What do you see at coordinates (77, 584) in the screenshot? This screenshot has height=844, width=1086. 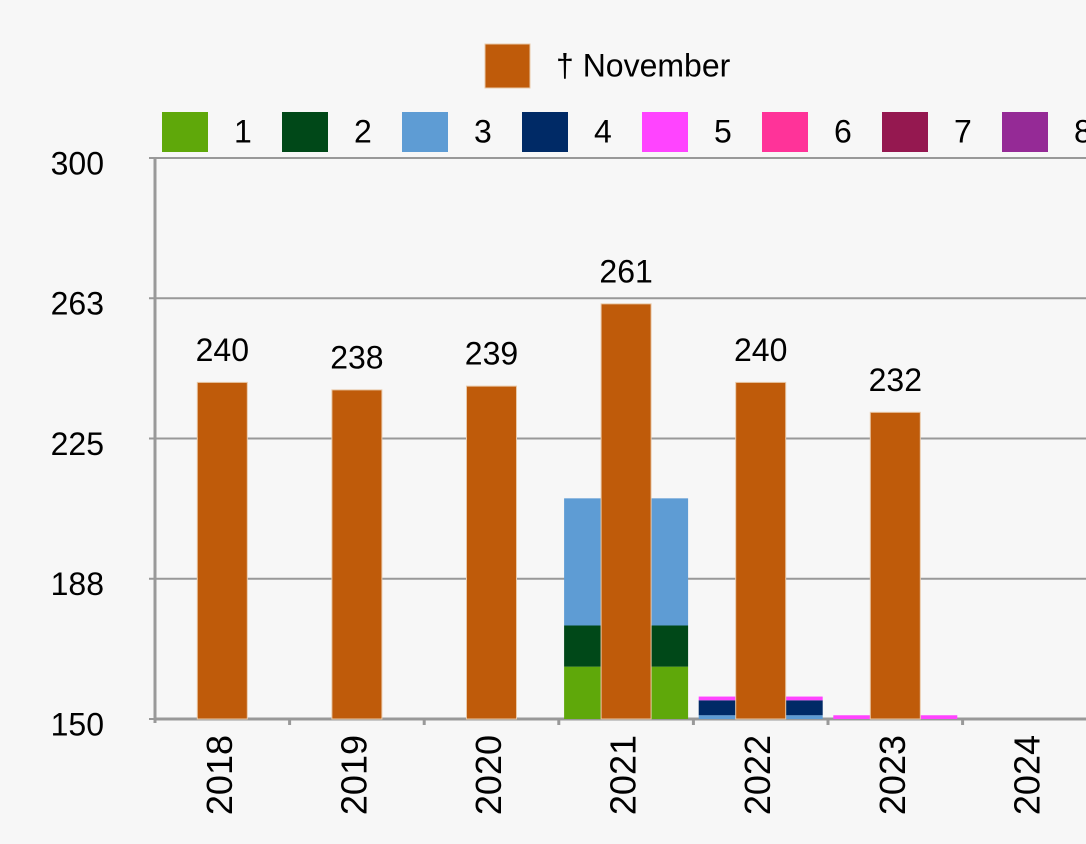 I see `y-tick-label: 188` at bounding box center [77, 584].